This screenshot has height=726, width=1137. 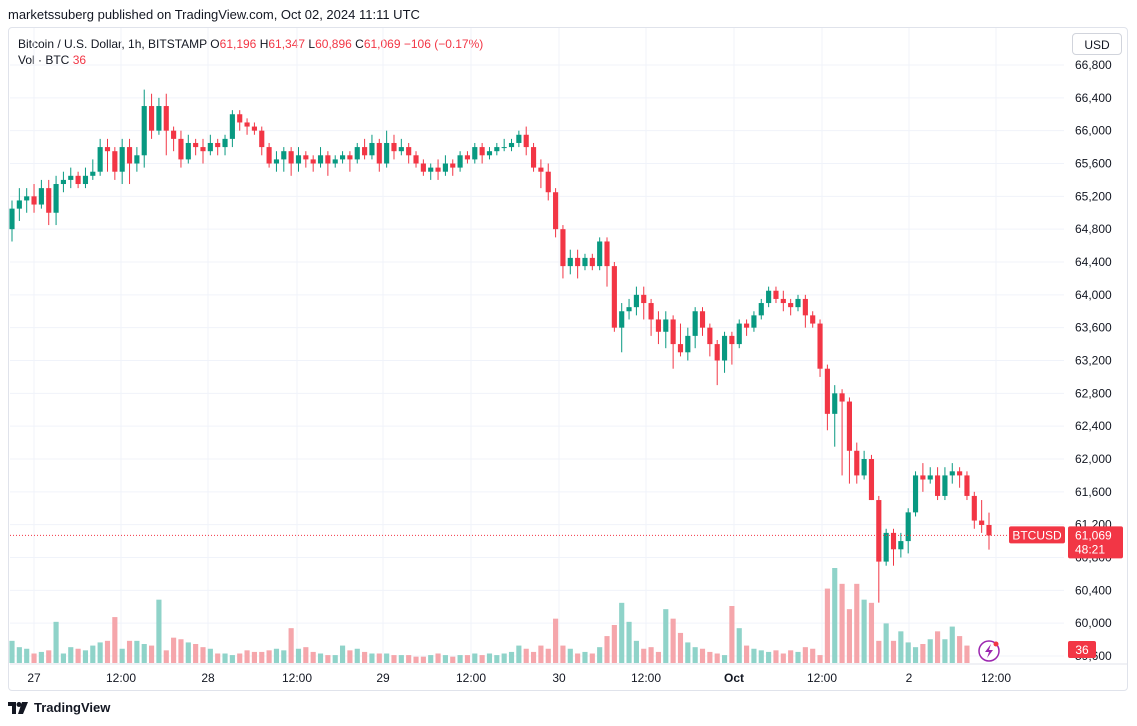 I want to click on x-tick-label: 12:00, so click(x=121, y=678).